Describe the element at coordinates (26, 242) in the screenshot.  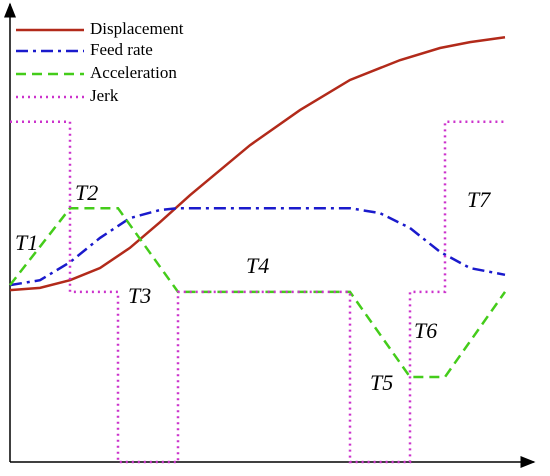
I see `phase-label: T1` at that location.